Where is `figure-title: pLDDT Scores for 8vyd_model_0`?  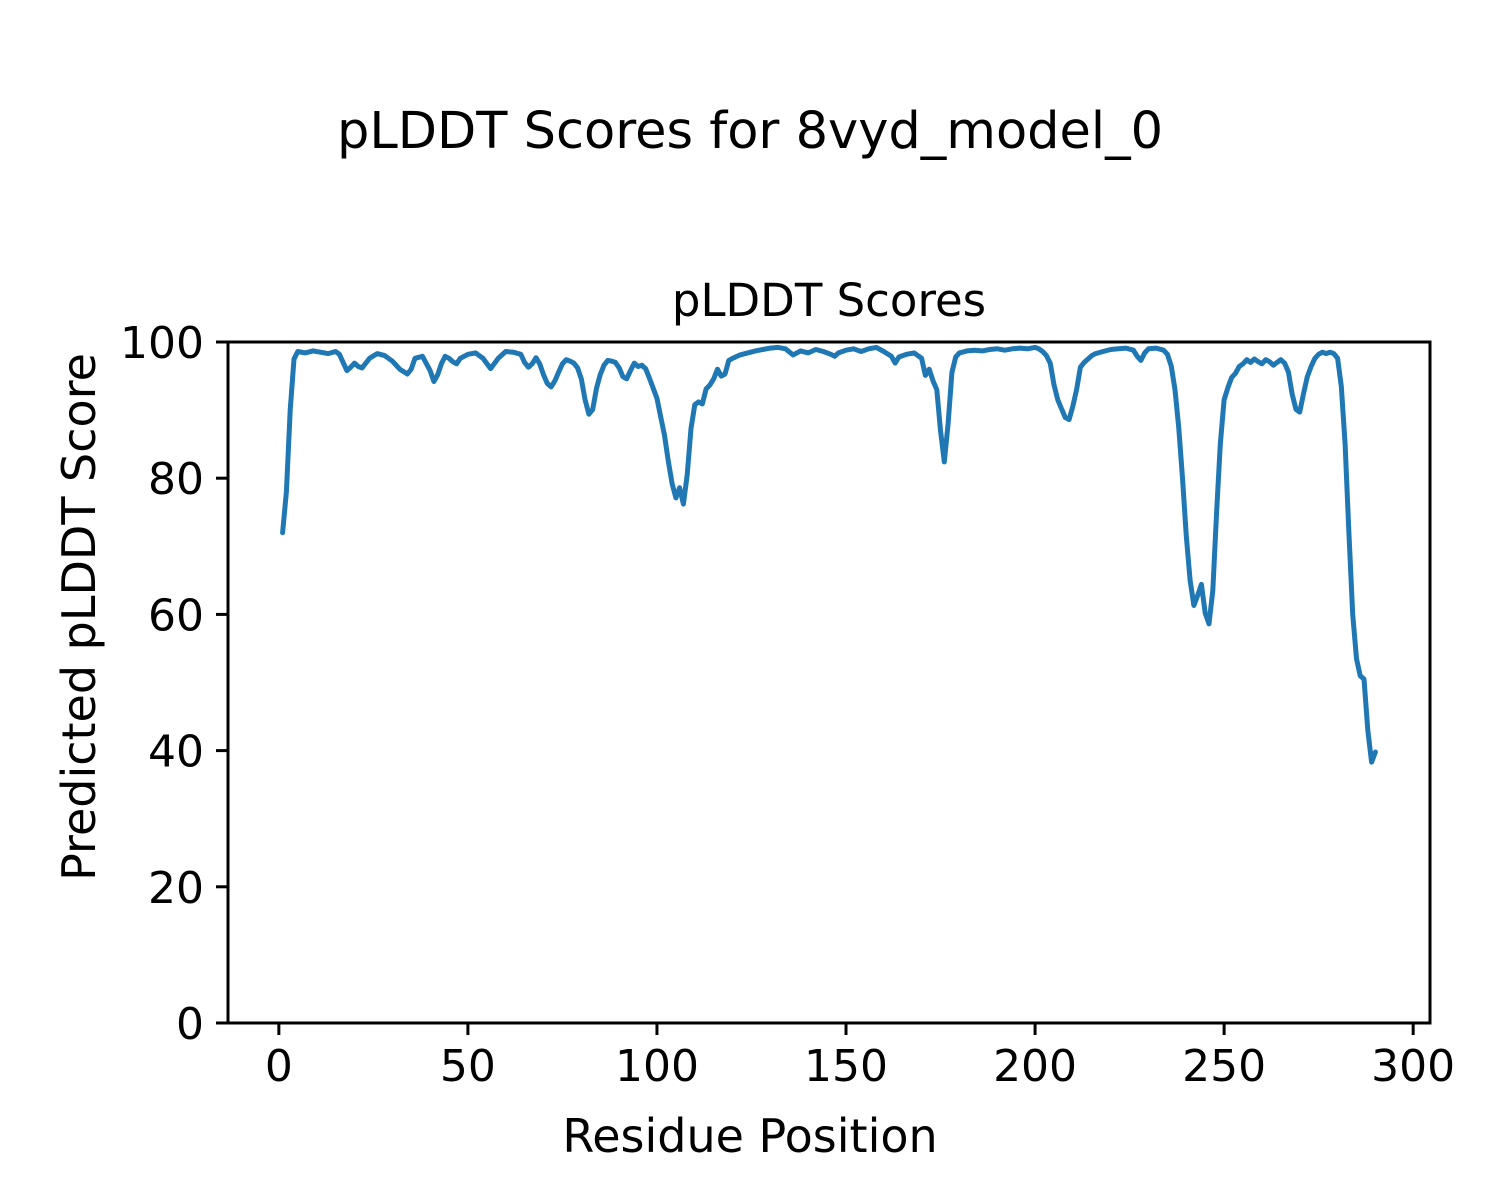 figure-title: pLDDT Scores for 8vyd_model_0 is located at coordinates (750, 131).